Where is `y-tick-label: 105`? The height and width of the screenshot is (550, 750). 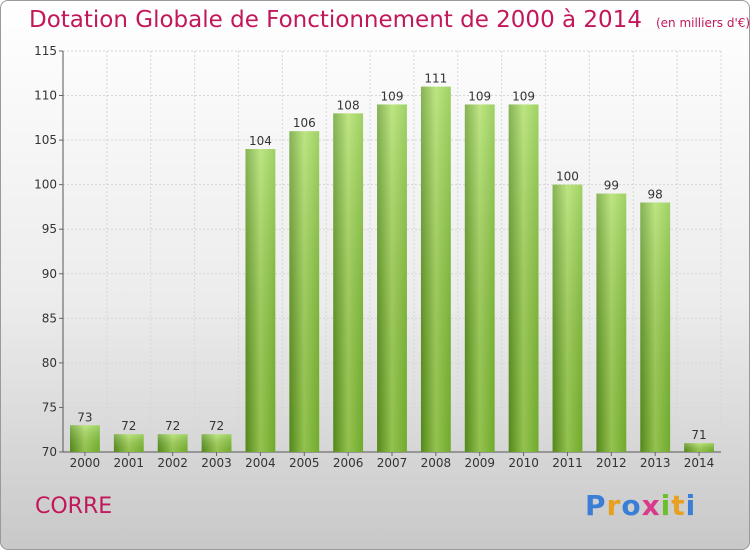
y-tick-label: 105 is located at coordinates (45, 140).